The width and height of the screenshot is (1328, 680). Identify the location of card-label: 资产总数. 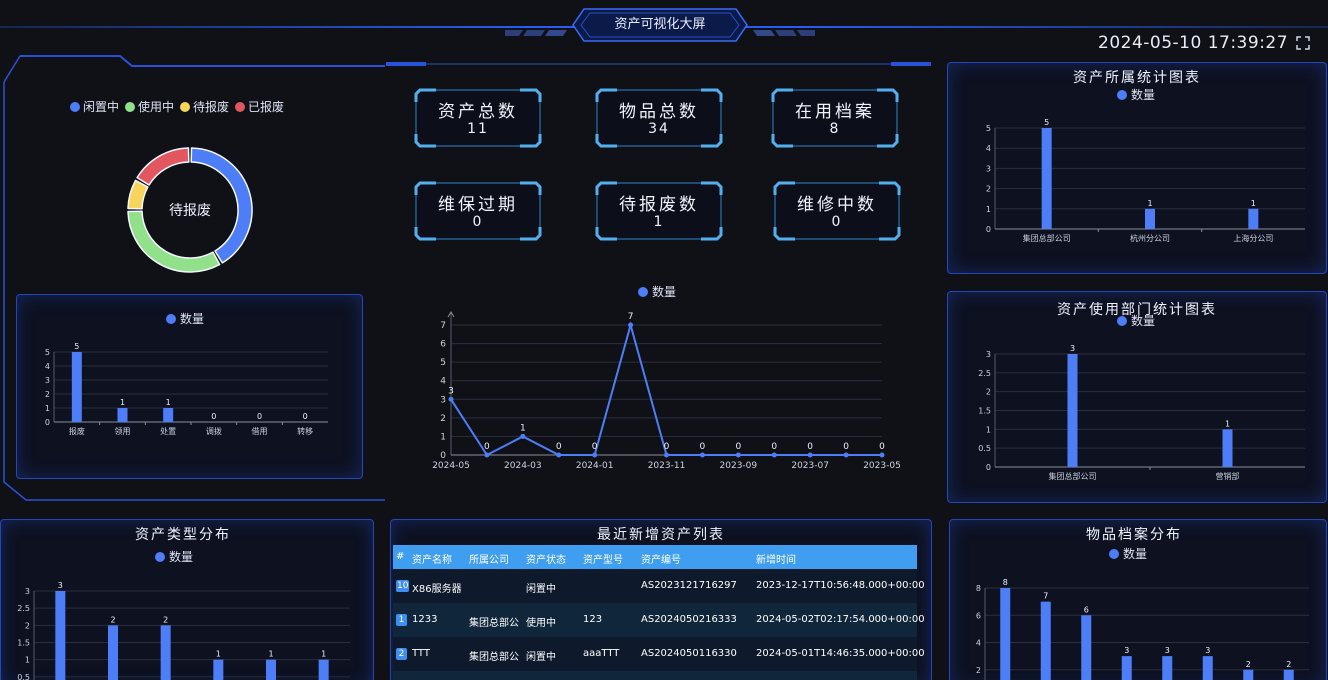
(478, 112).